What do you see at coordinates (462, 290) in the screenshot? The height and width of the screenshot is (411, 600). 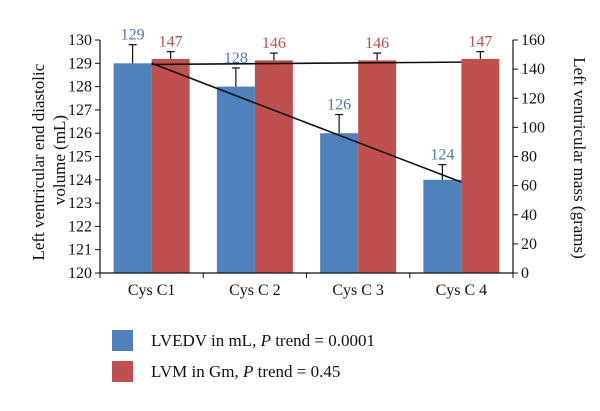 I see `x-tick-label-4: Cys C 4` at bounding box center [462, 290].